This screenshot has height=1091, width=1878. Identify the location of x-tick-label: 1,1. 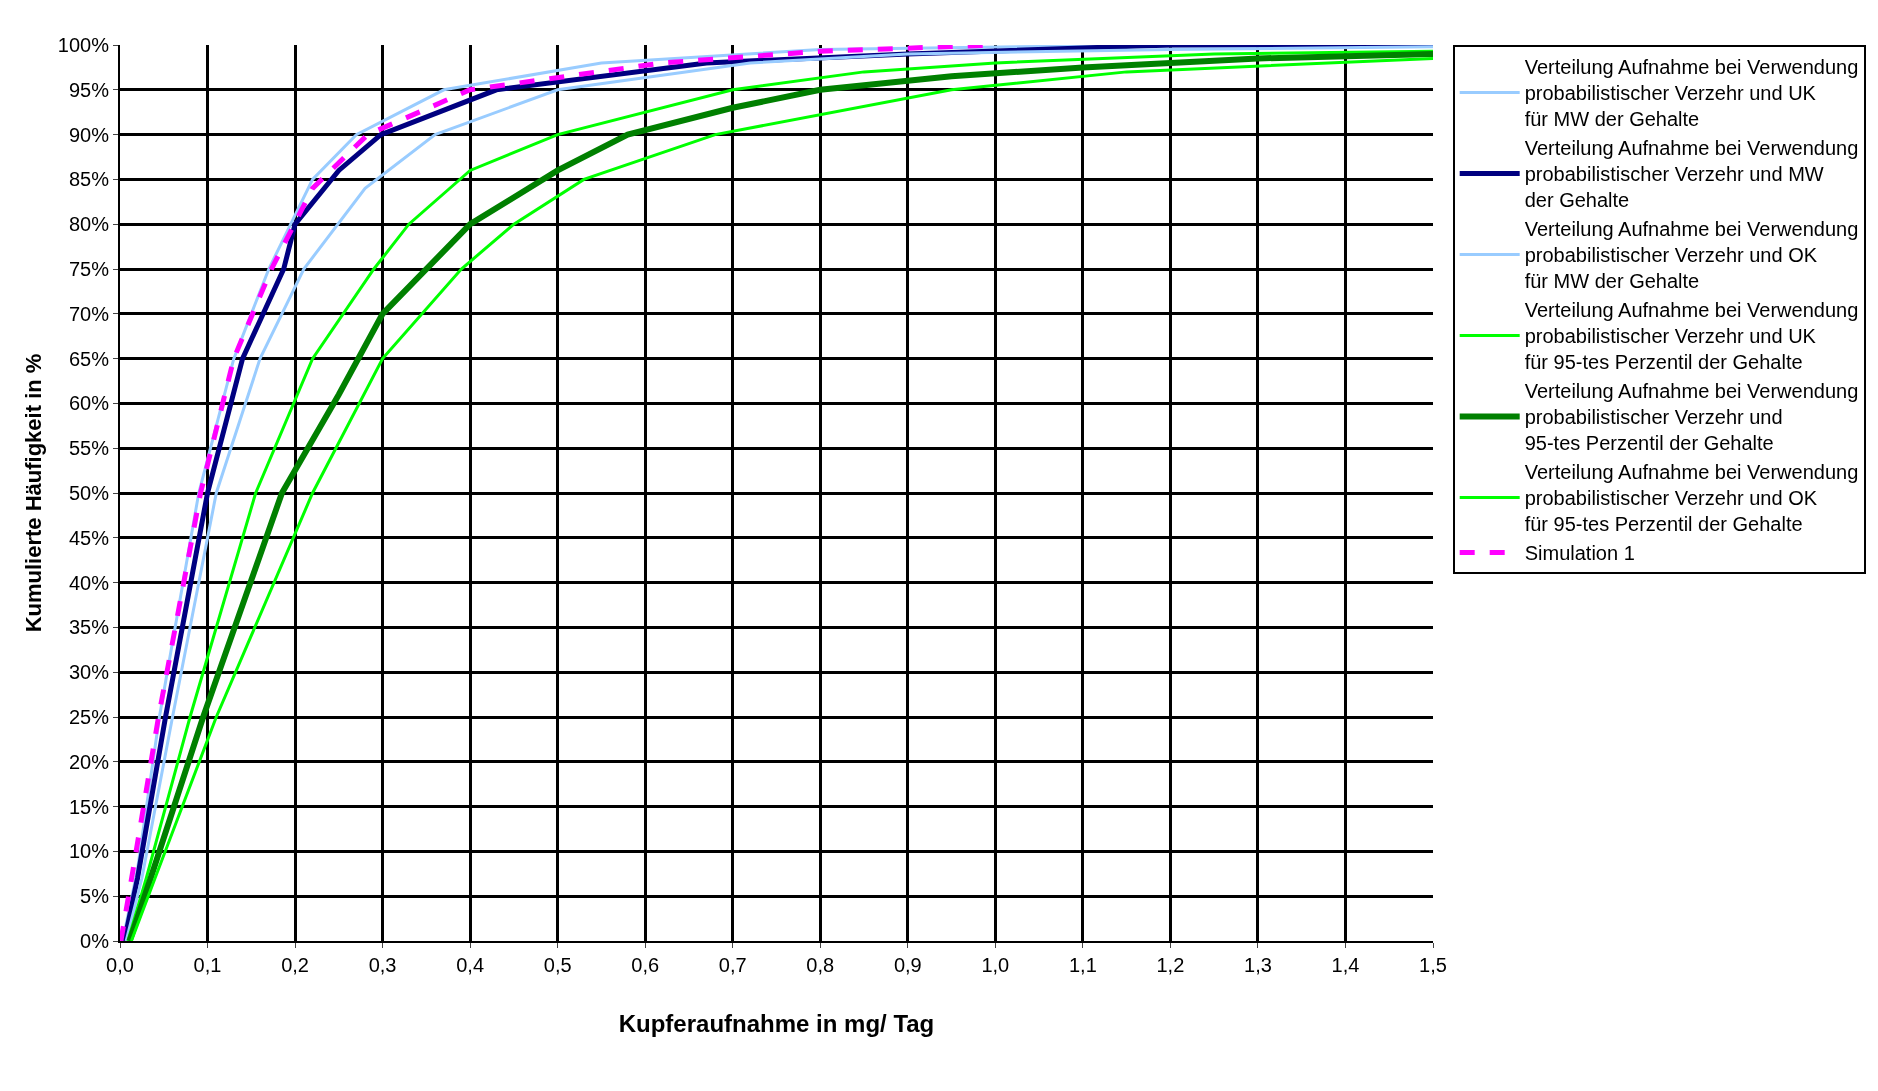
(1082, 965).